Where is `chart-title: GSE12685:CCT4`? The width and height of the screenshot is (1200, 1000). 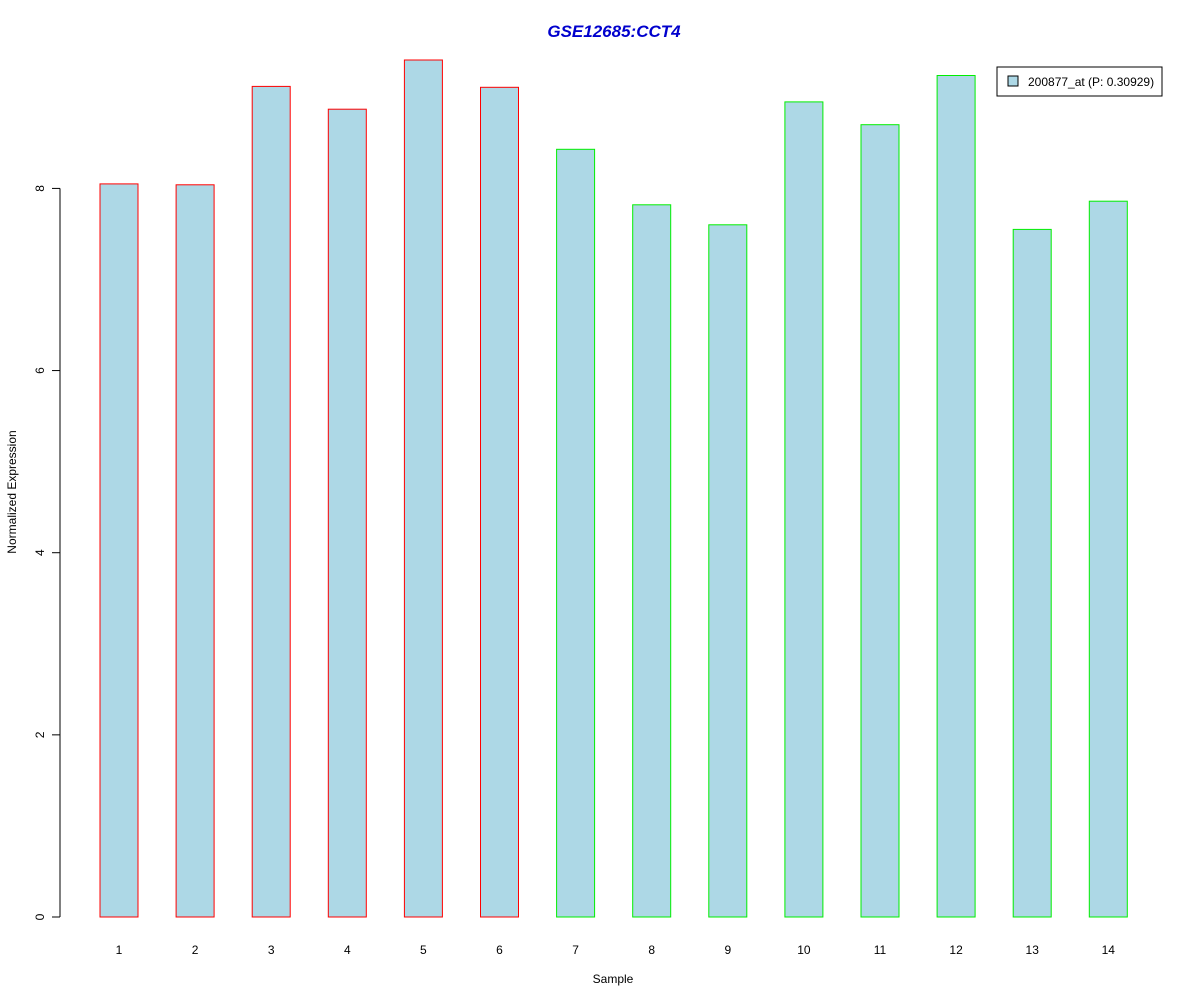
chart-title: GSE12685:CCT4 is located at coordinates (614, 31).